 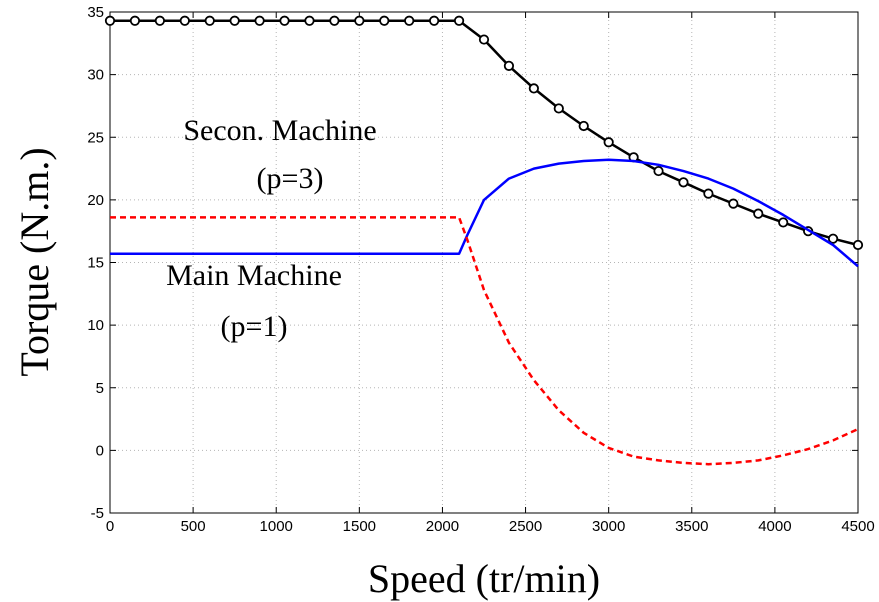 I want to click on x-tick-label: 3000, so click(x=608, y=526).